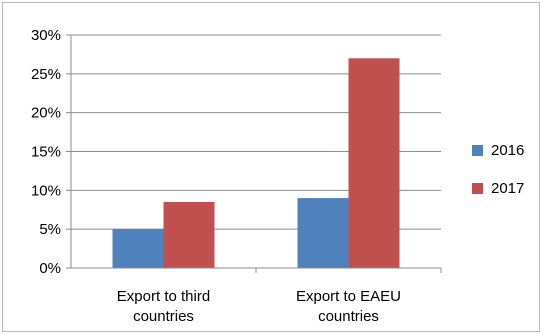 The width and height of the screenshot is (544, 334). What do you see at coordinates (46, 35) in the screenshot?
I see `y-tick-label: 30%` at bounding box center [46, 35].